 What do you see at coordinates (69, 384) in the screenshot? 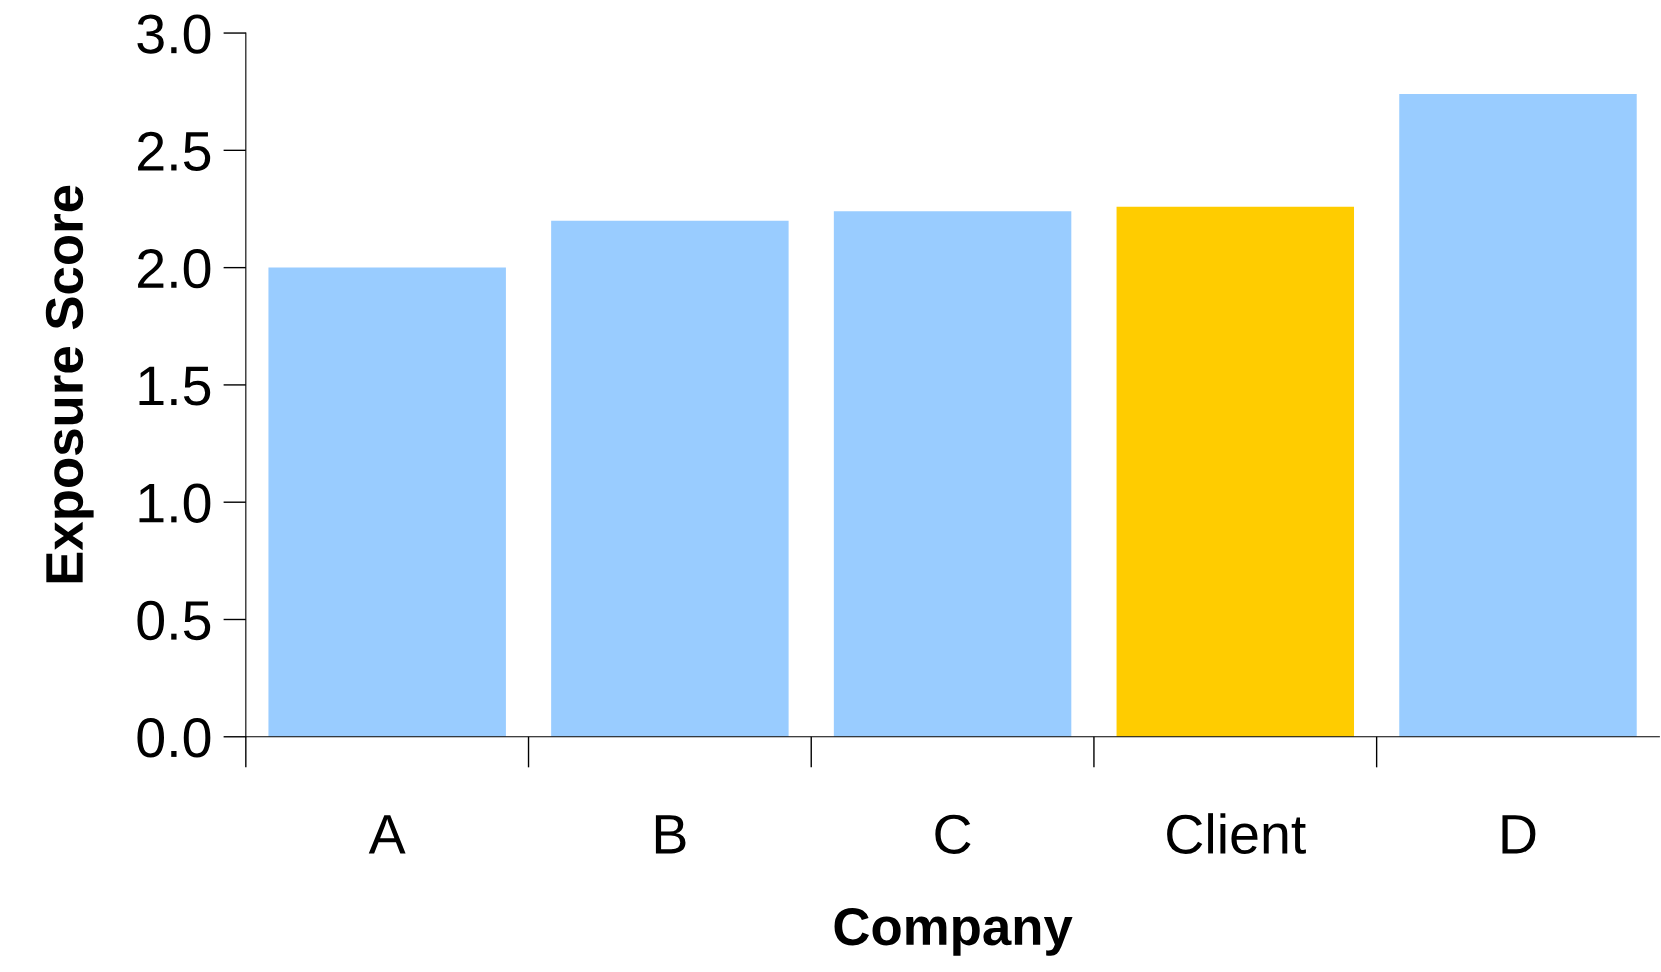
I see `y-axis-title: Exposure Score` at bounding box center [69, 384].